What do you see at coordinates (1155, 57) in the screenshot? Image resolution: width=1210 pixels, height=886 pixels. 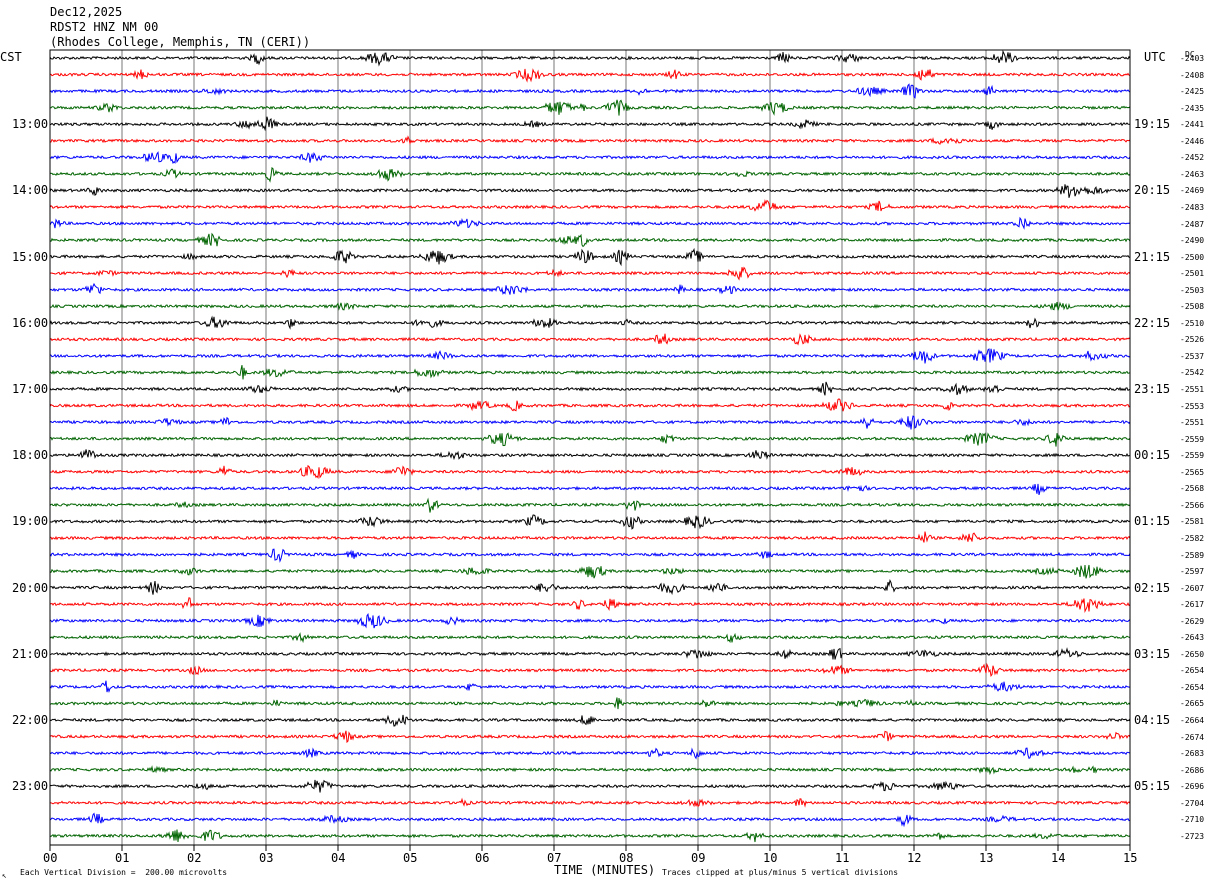 I see `right-timezone-label: UTC` at bounding box center [1155, 57].